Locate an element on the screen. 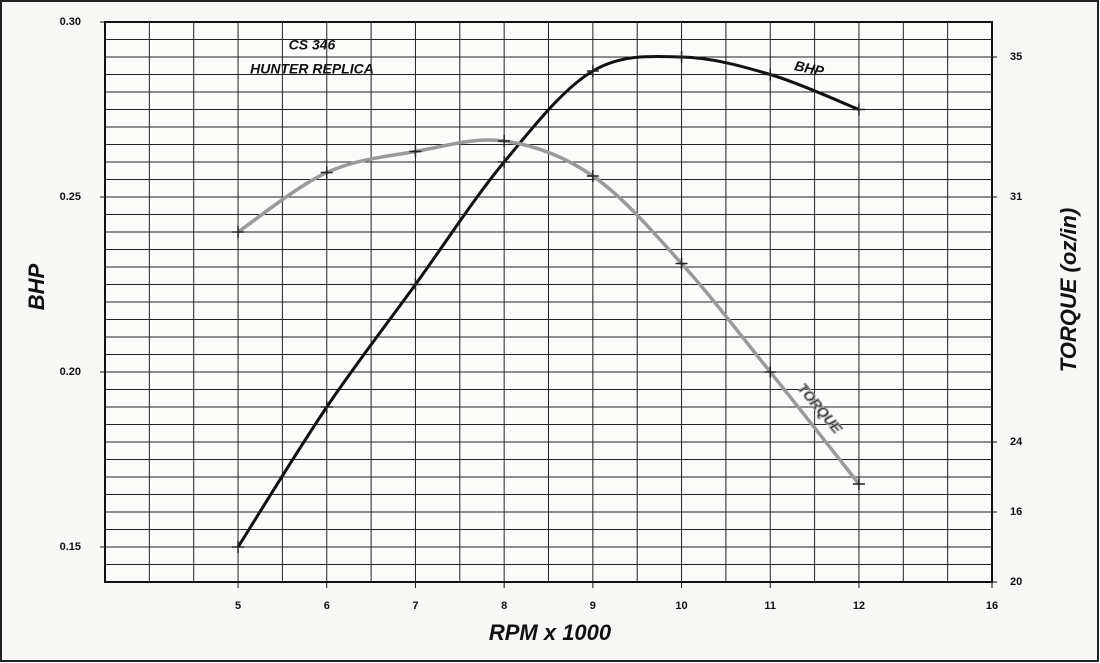  x-tick-label: 9 is located at coordinates (593, 606).